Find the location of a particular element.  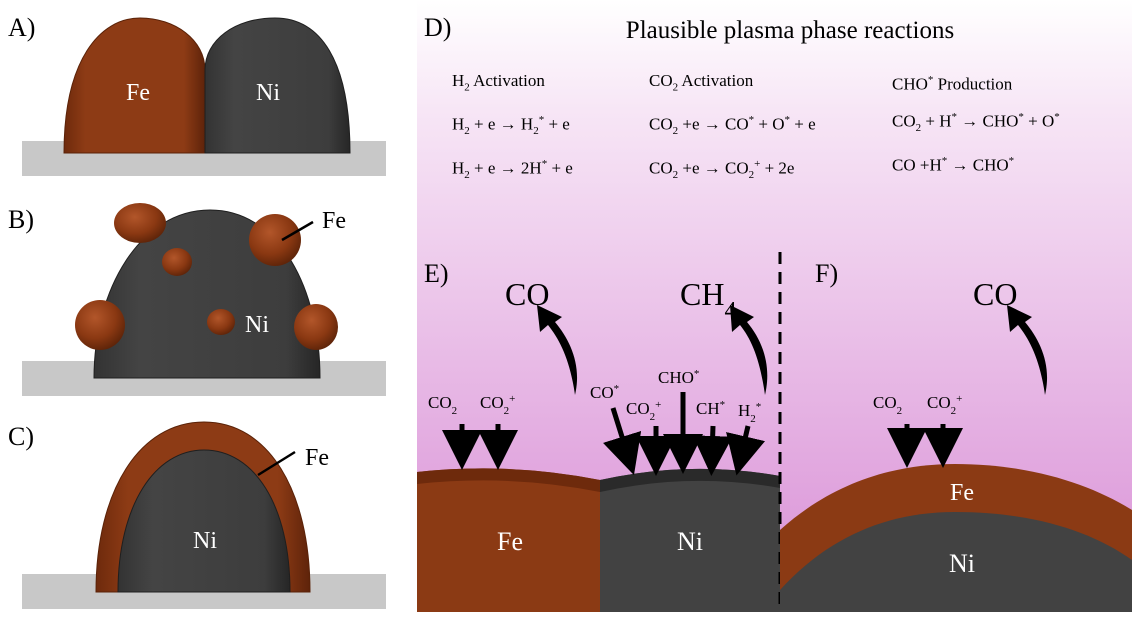

reaction-equation: CO2 + H* → CHO* + O* is located at coordinates (976, 122).